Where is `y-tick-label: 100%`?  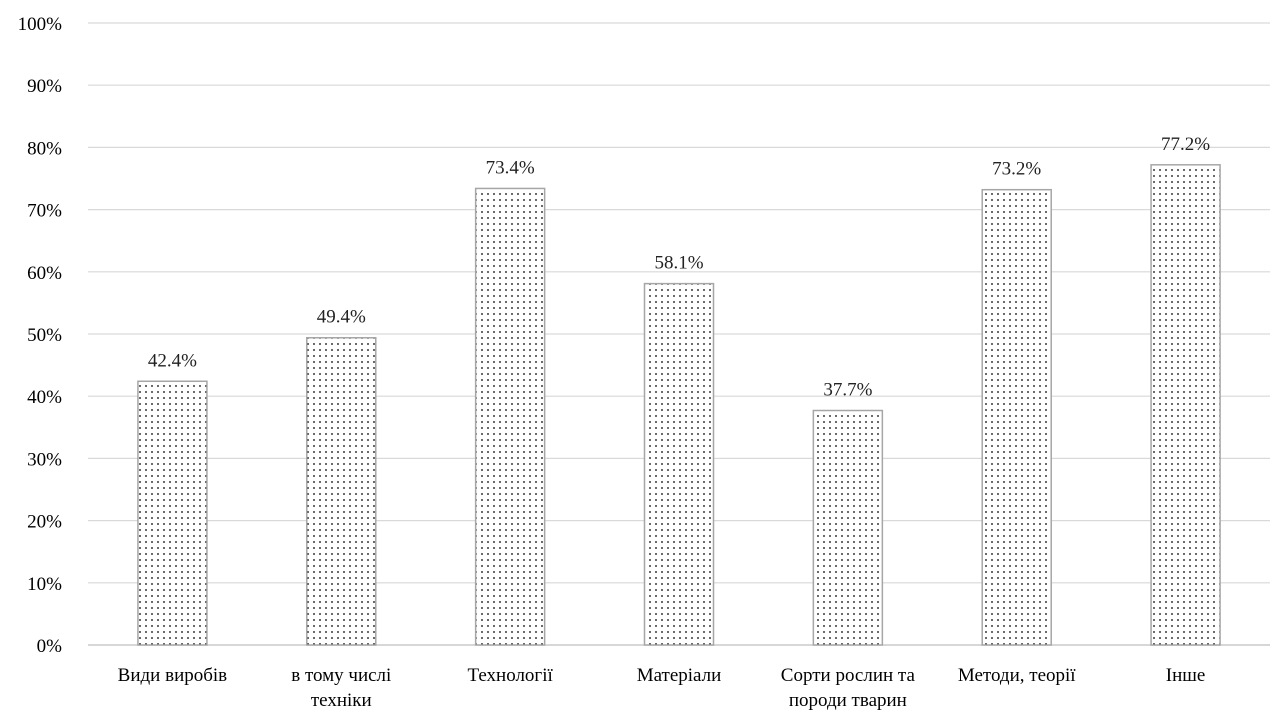
y-tick-label: 100% is located at coordinates (40, 24).